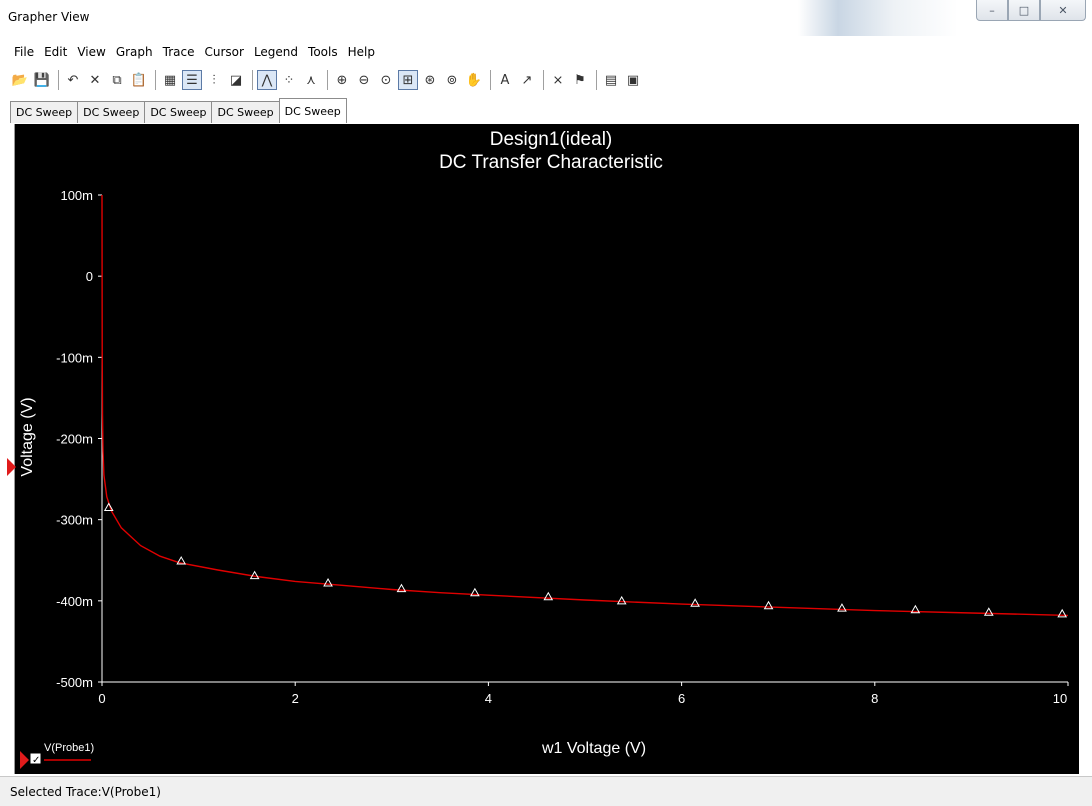 Image resolution: width=1092 pixels, height=806 pixels. I want to click on zoom-area-button: ⊞, so click(408, 80).